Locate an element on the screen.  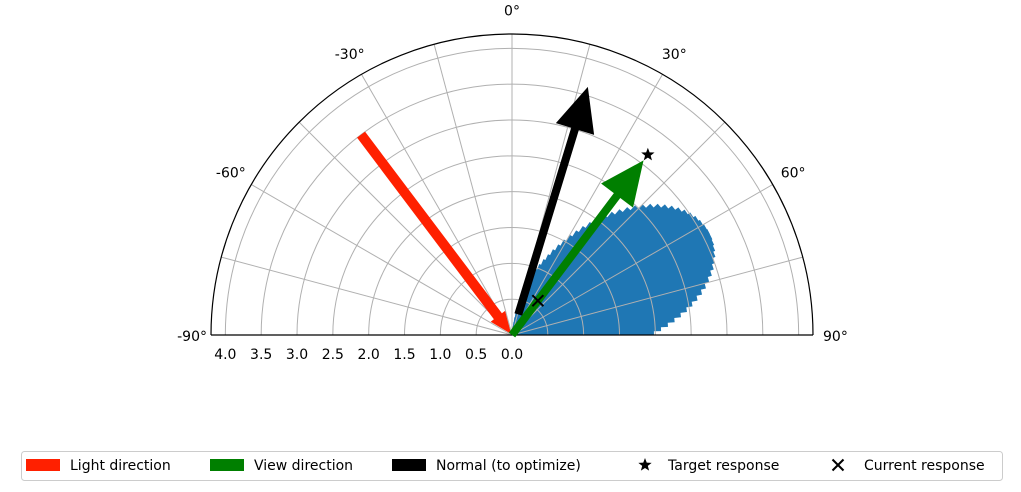
legend-label: View direction is located at coordinates (303, 466).